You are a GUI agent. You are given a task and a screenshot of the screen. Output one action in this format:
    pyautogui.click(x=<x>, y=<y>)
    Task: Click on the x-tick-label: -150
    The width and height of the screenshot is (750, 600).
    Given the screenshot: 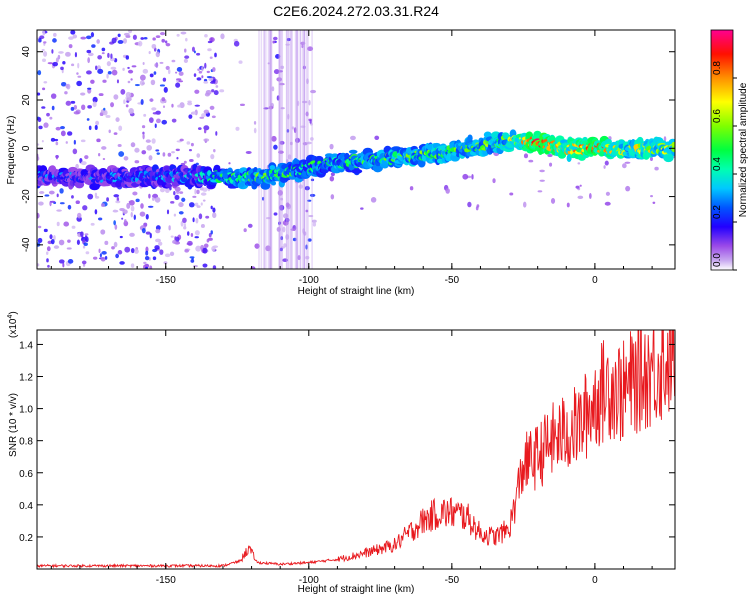 What is the action you would take?
    pyautogui.click(x=166, y=580)
    